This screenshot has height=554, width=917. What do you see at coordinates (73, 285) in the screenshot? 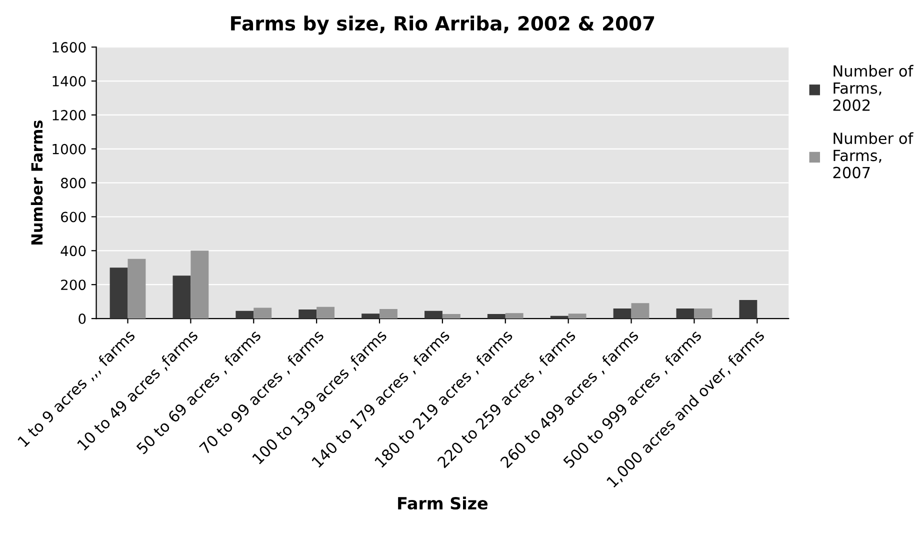
I see `y-tick-label: 200` at bounding box center [73, 285].